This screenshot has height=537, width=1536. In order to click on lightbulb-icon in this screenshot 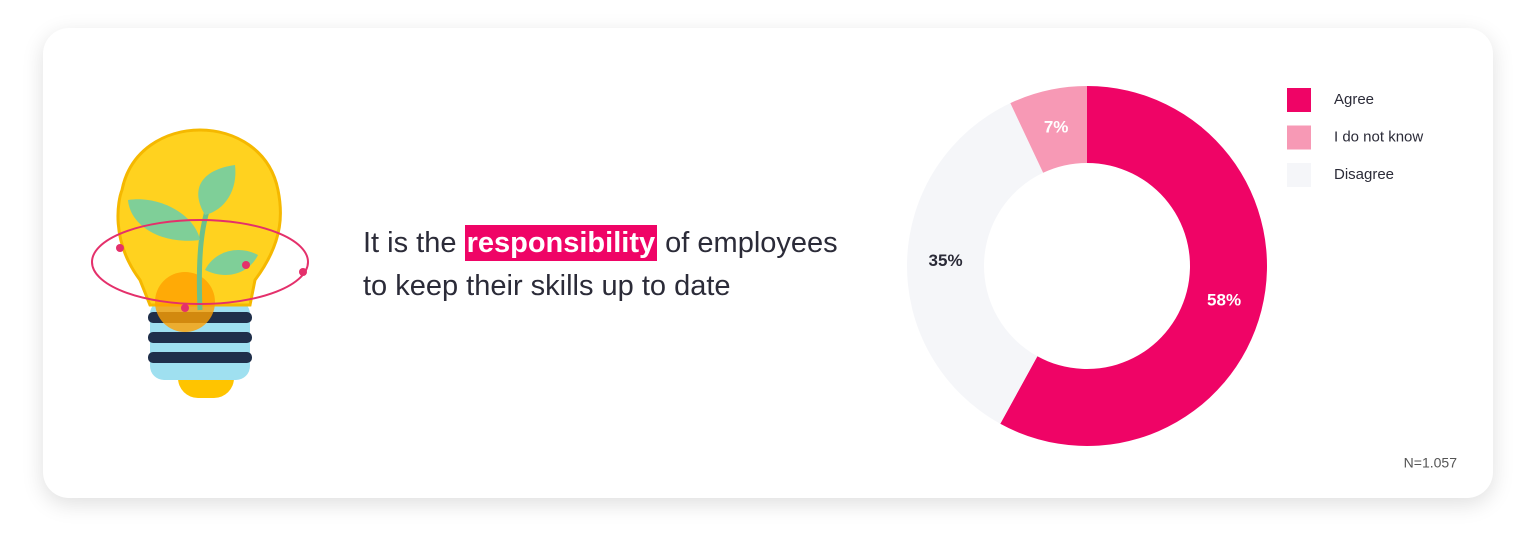, I will do `click(200, 263)`.